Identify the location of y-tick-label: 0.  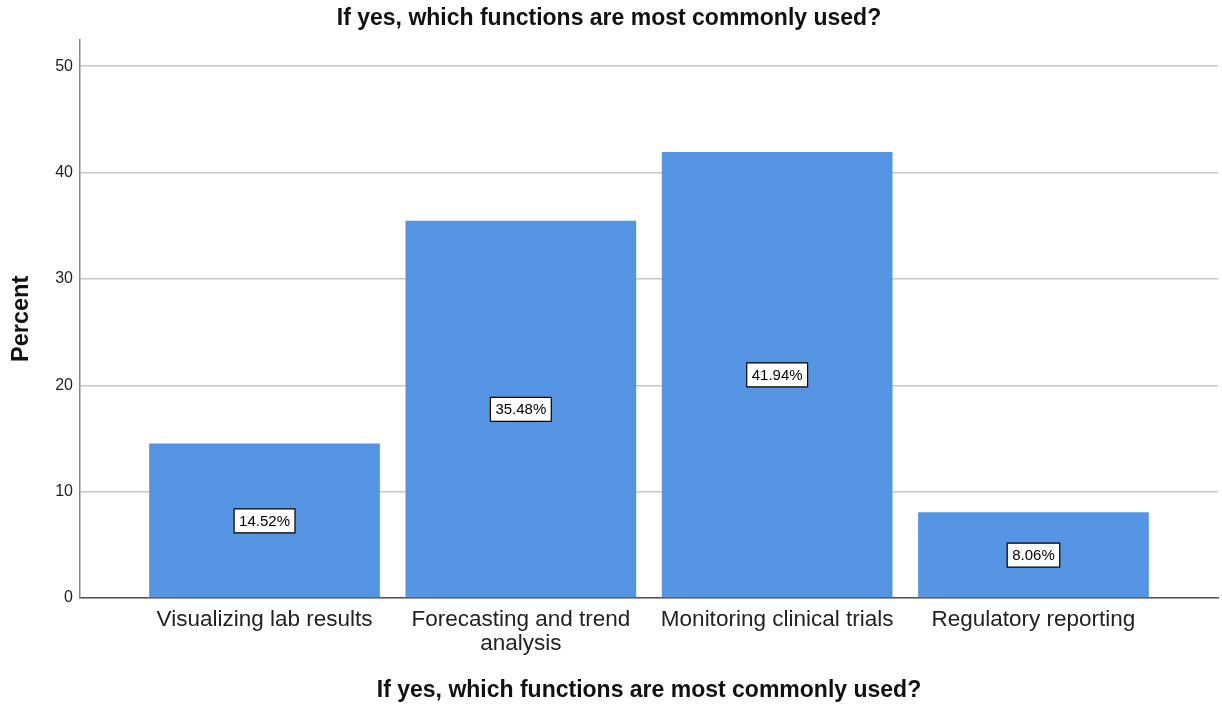
(69, 597).